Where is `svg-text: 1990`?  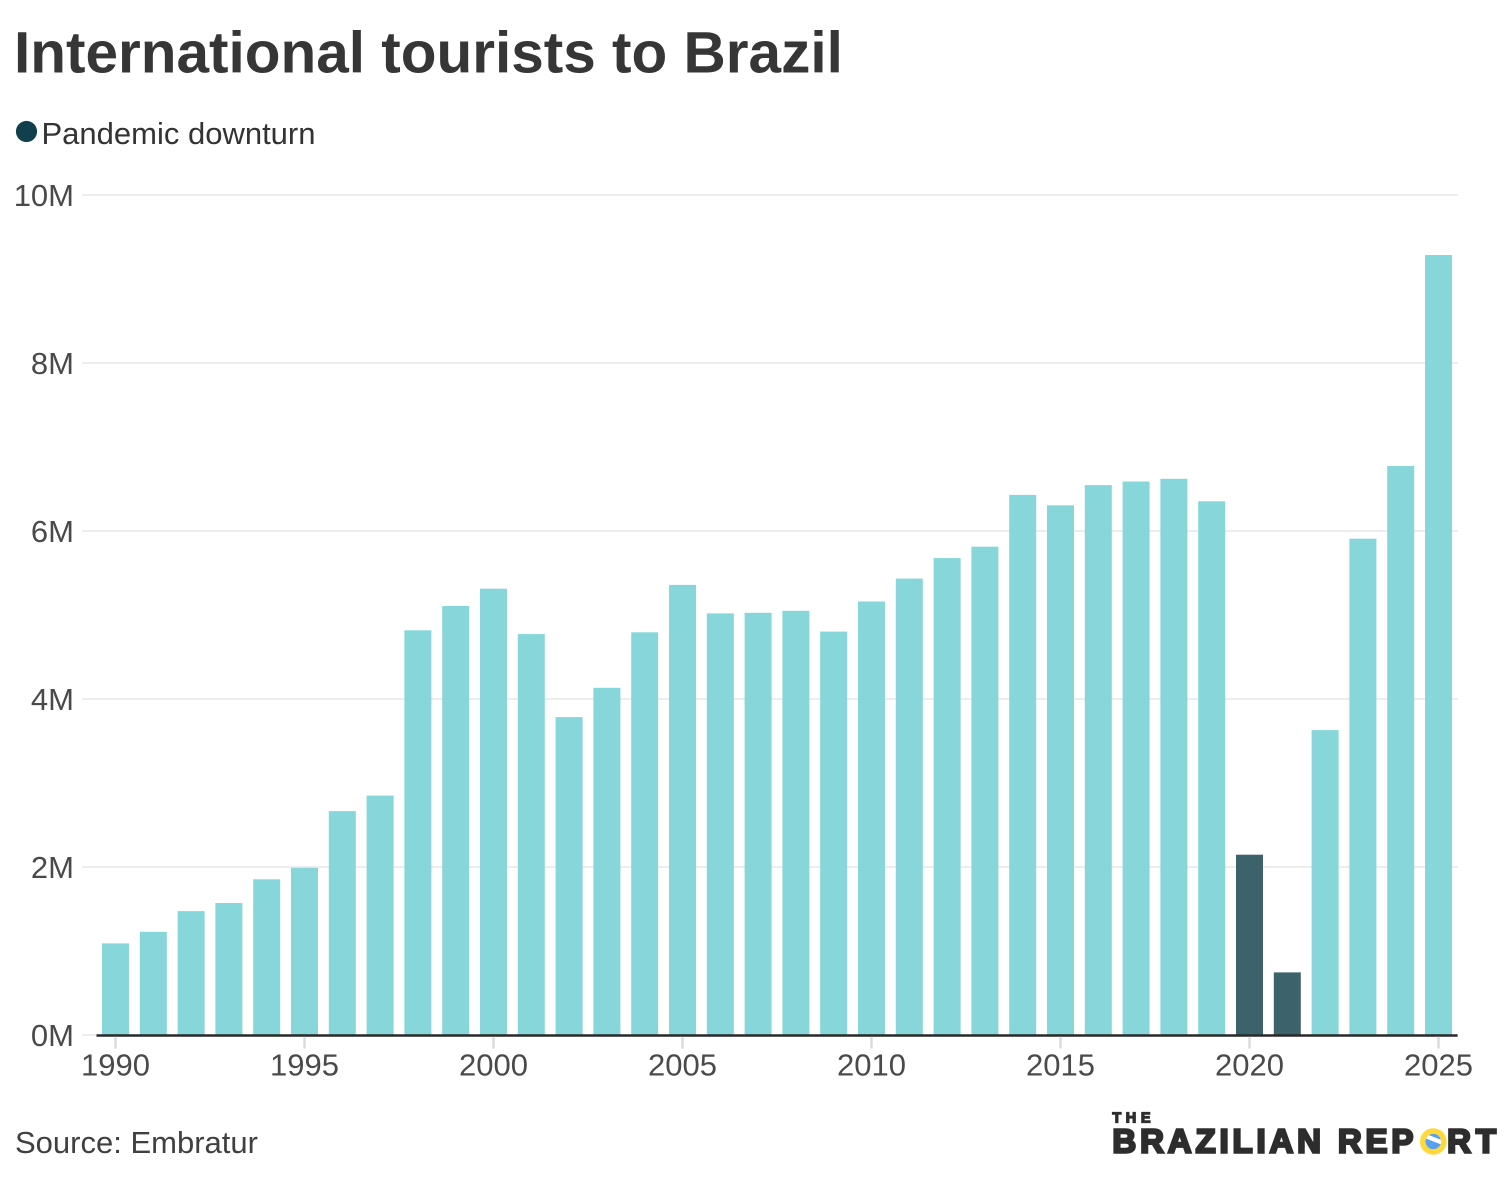 svg-text: 1990 is located at coordinates (115, 1065).